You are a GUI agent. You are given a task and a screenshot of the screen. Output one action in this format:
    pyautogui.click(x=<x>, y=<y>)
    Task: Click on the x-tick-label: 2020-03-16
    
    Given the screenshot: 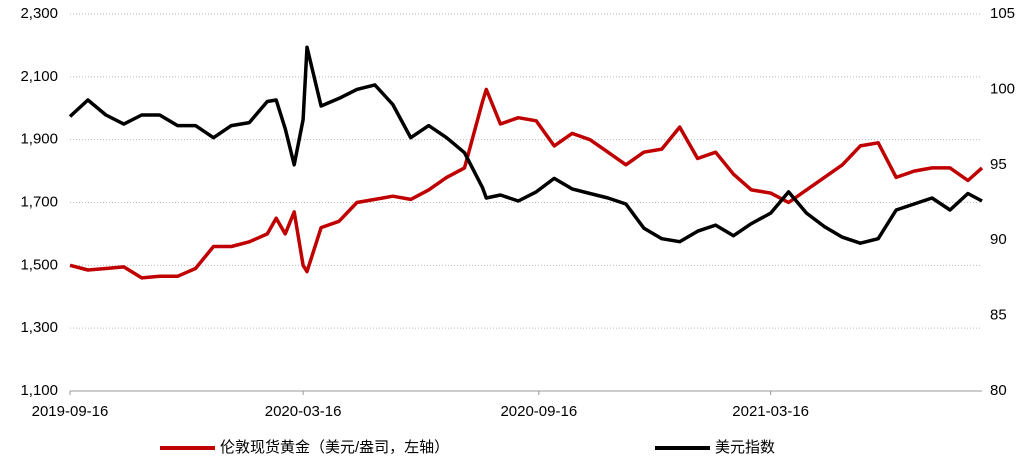 What is the action you would take?
    pyautogui.click(x=303, y=411)
    